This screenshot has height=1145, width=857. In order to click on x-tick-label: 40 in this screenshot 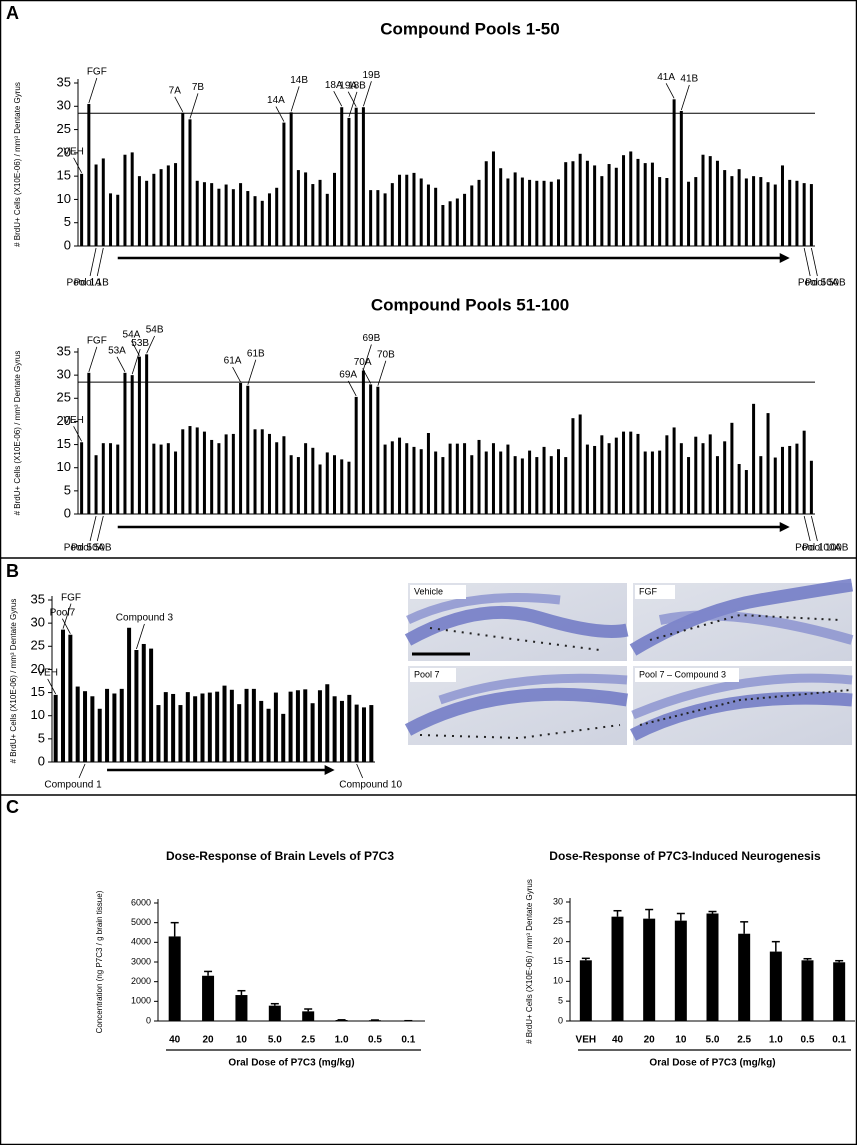, I will do `click(618, 1040)`.